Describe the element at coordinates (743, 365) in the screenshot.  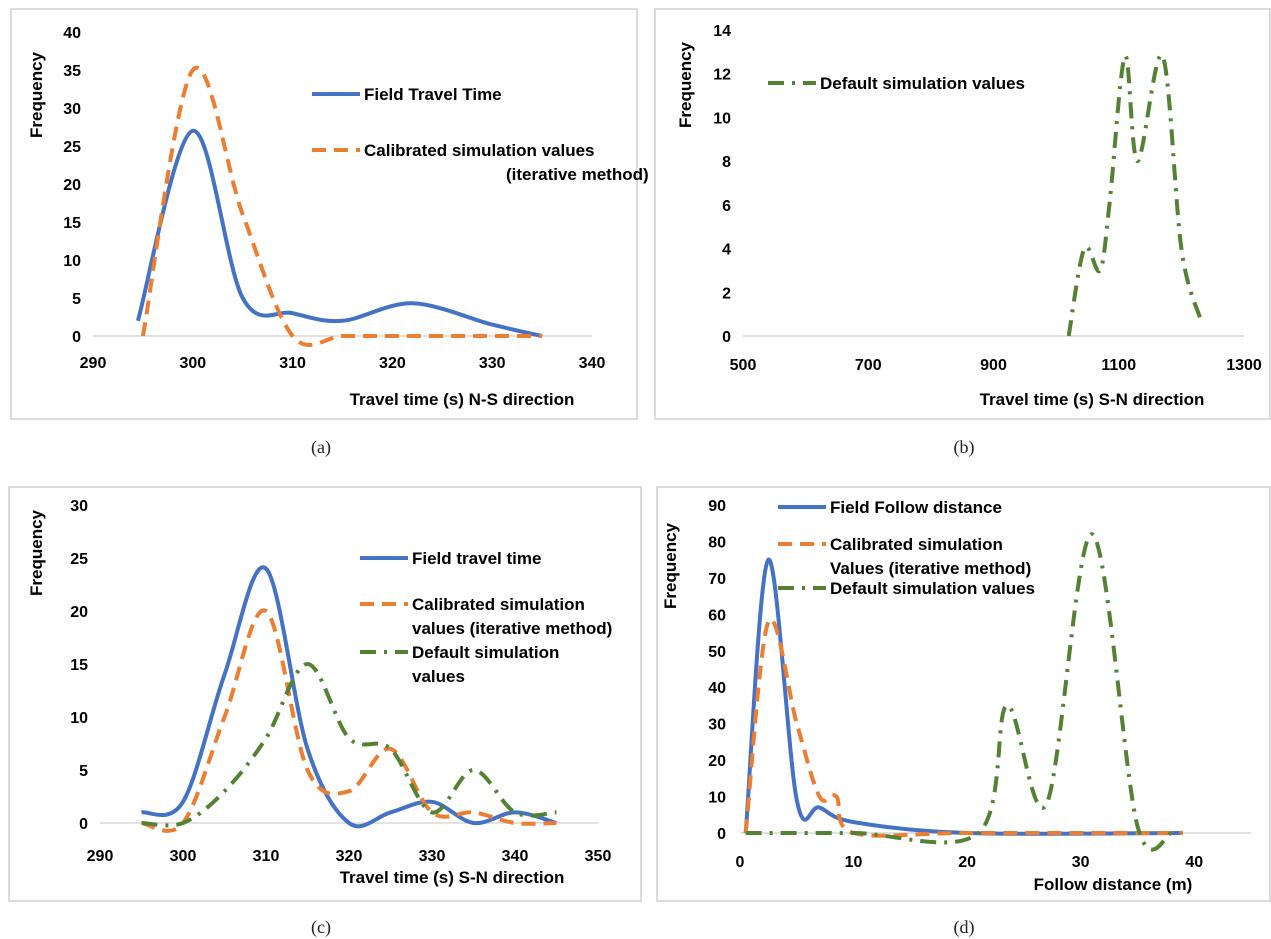
I see `x-tick-label: 500` at that location.